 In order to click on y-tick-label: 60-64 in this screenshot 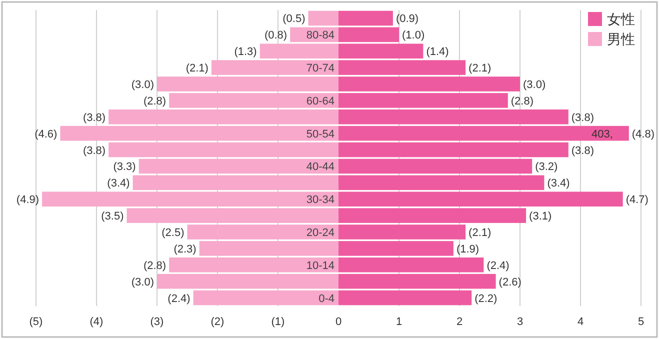, I will do `click(320, 101)`.